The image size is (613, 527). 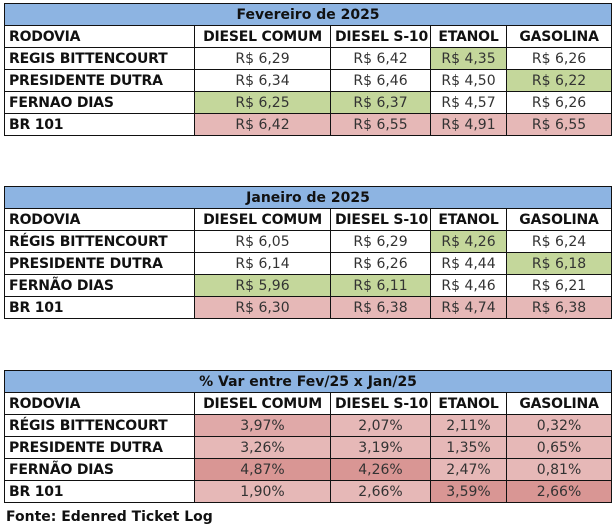 What do you see at coordinates (559, 425) in the screenshot?
I see `value-cell: 0,32%` at bounding box center [559, 425].